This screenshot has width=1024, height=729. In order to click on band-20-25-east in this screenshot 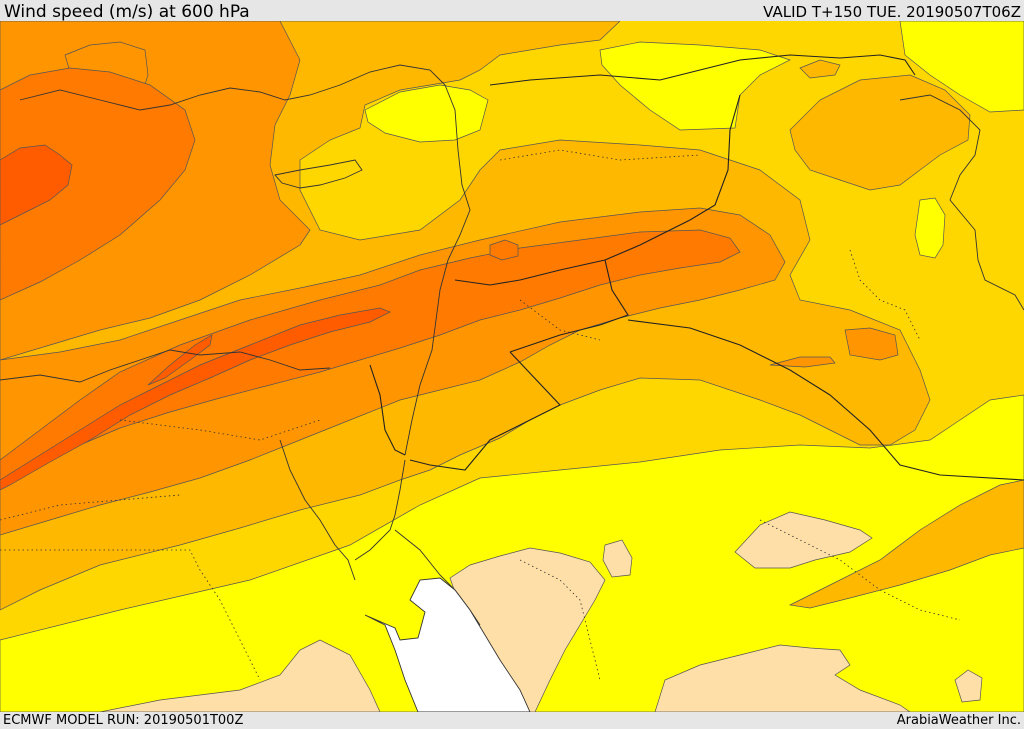, I will do `click(880, 132)`.